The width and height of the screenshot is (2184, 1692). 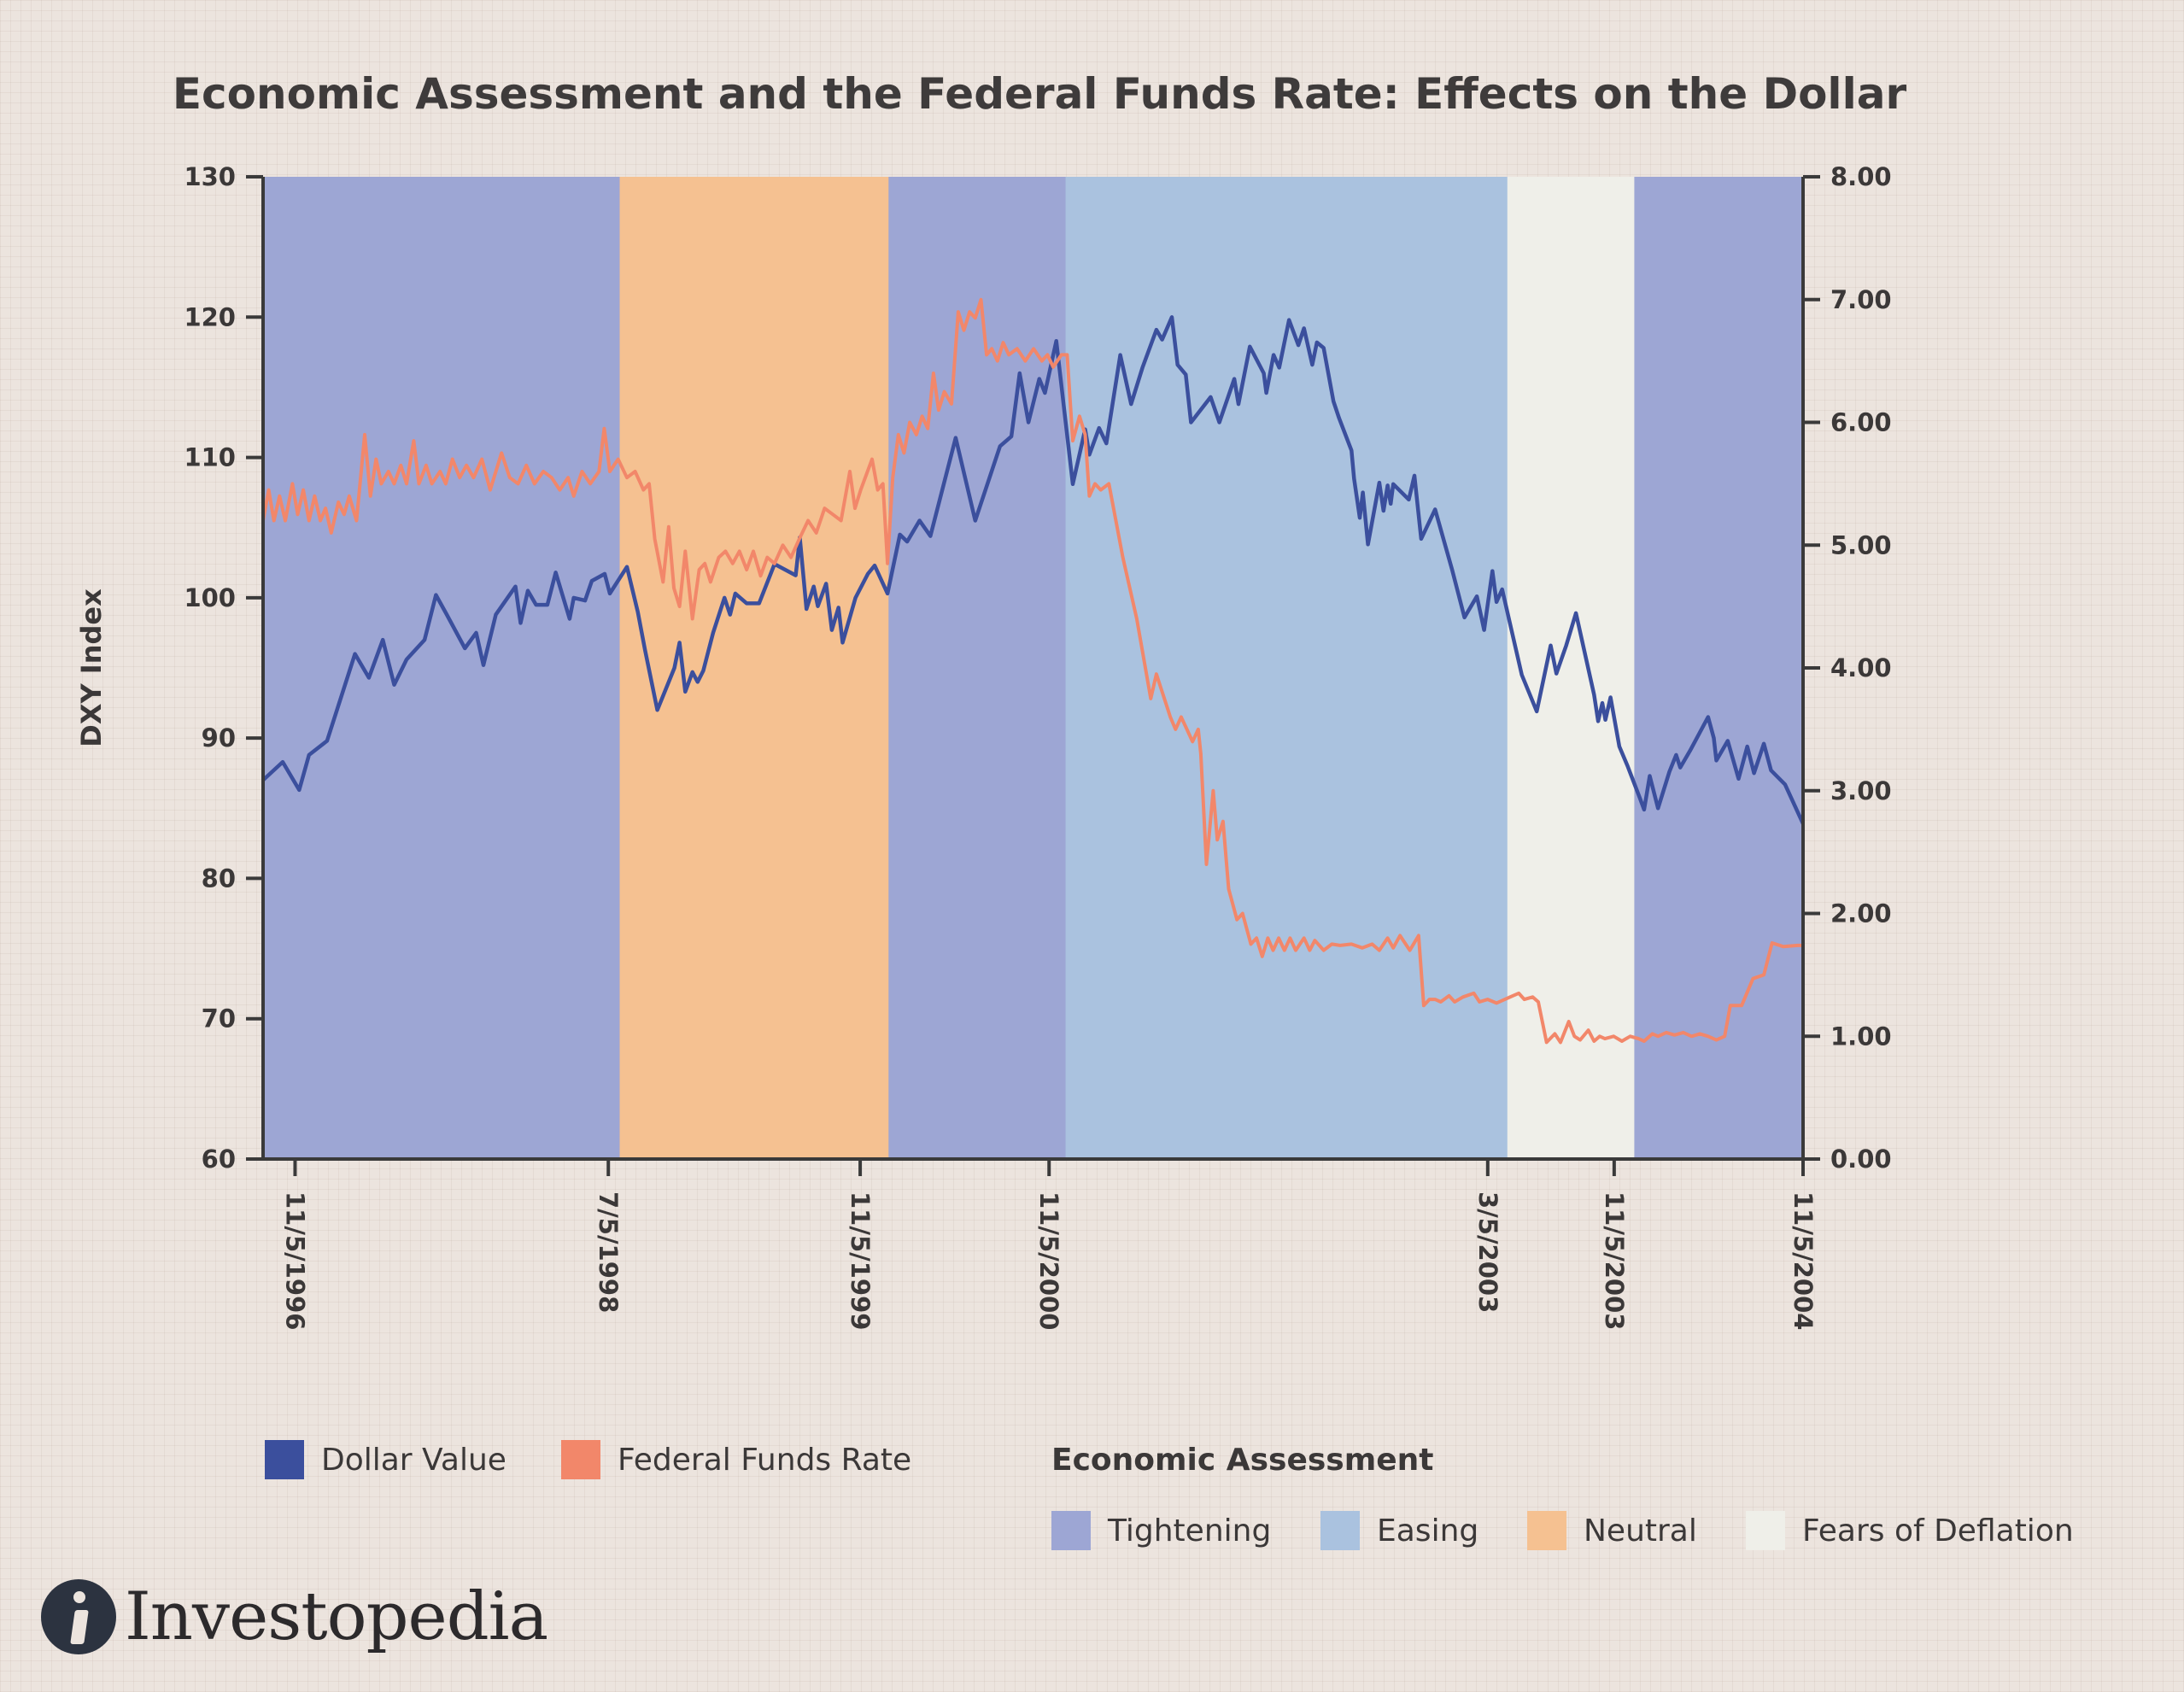 I want to click on y2-tick-label: 2.00, so click(x=1861, y=913).